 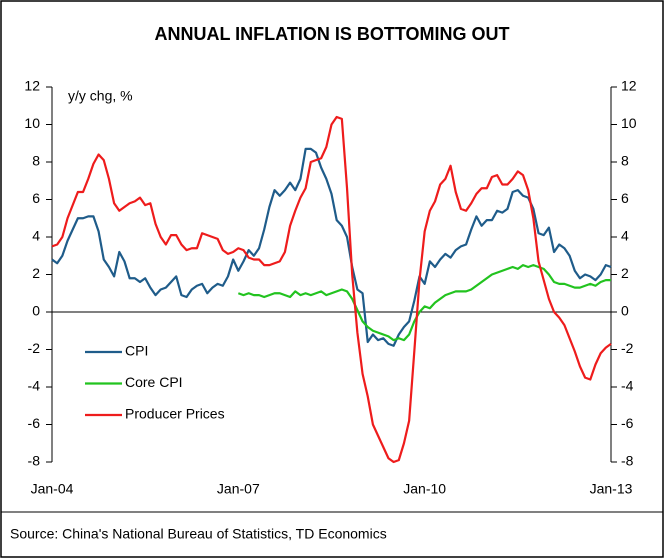 What do you see at coordinates (625, 161) in the screenshot?
I see `y2-tick-label: 8` at bounding box center [625, 161].